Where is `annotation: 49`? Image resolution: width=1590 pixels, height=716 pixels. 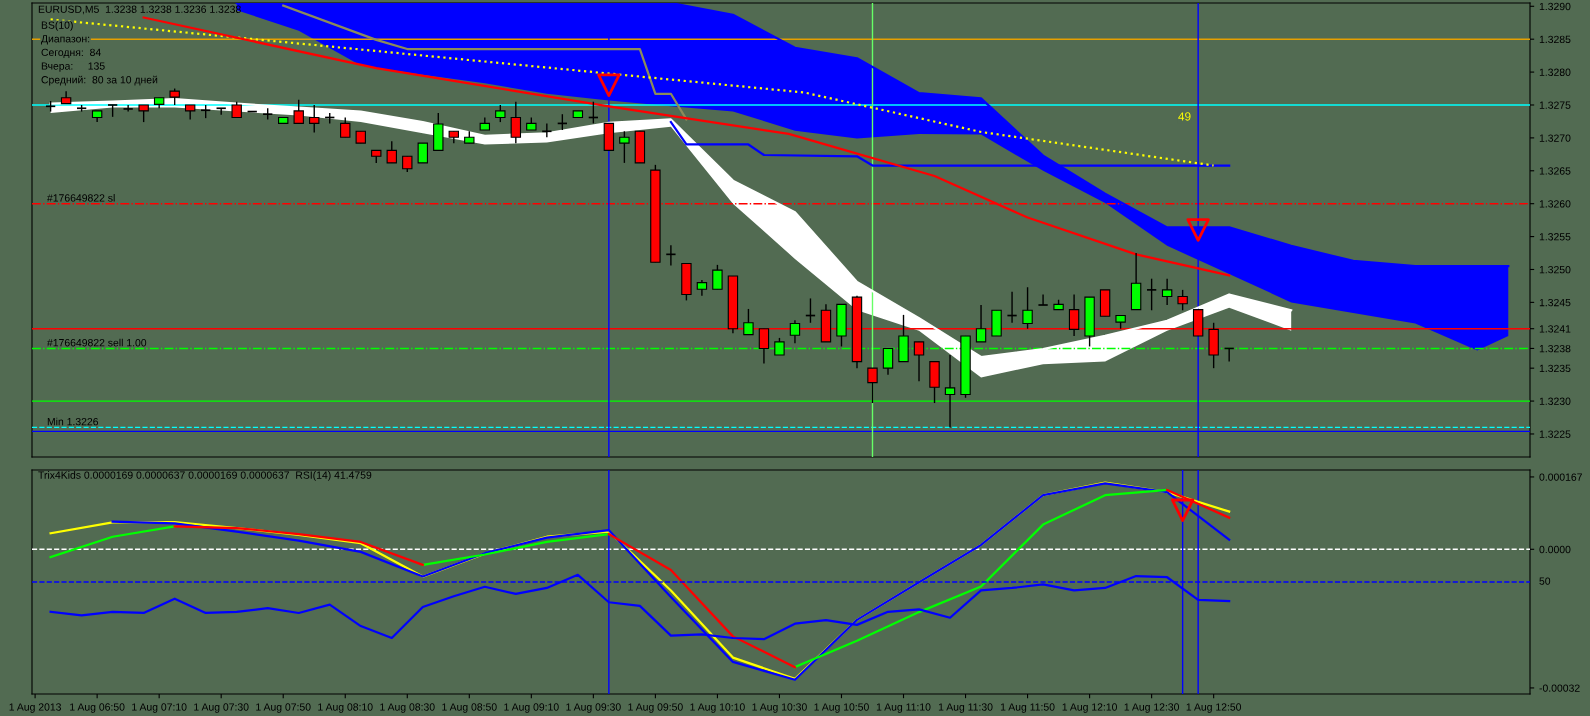
annotation: 49 is located at coordinates (1184, 116).